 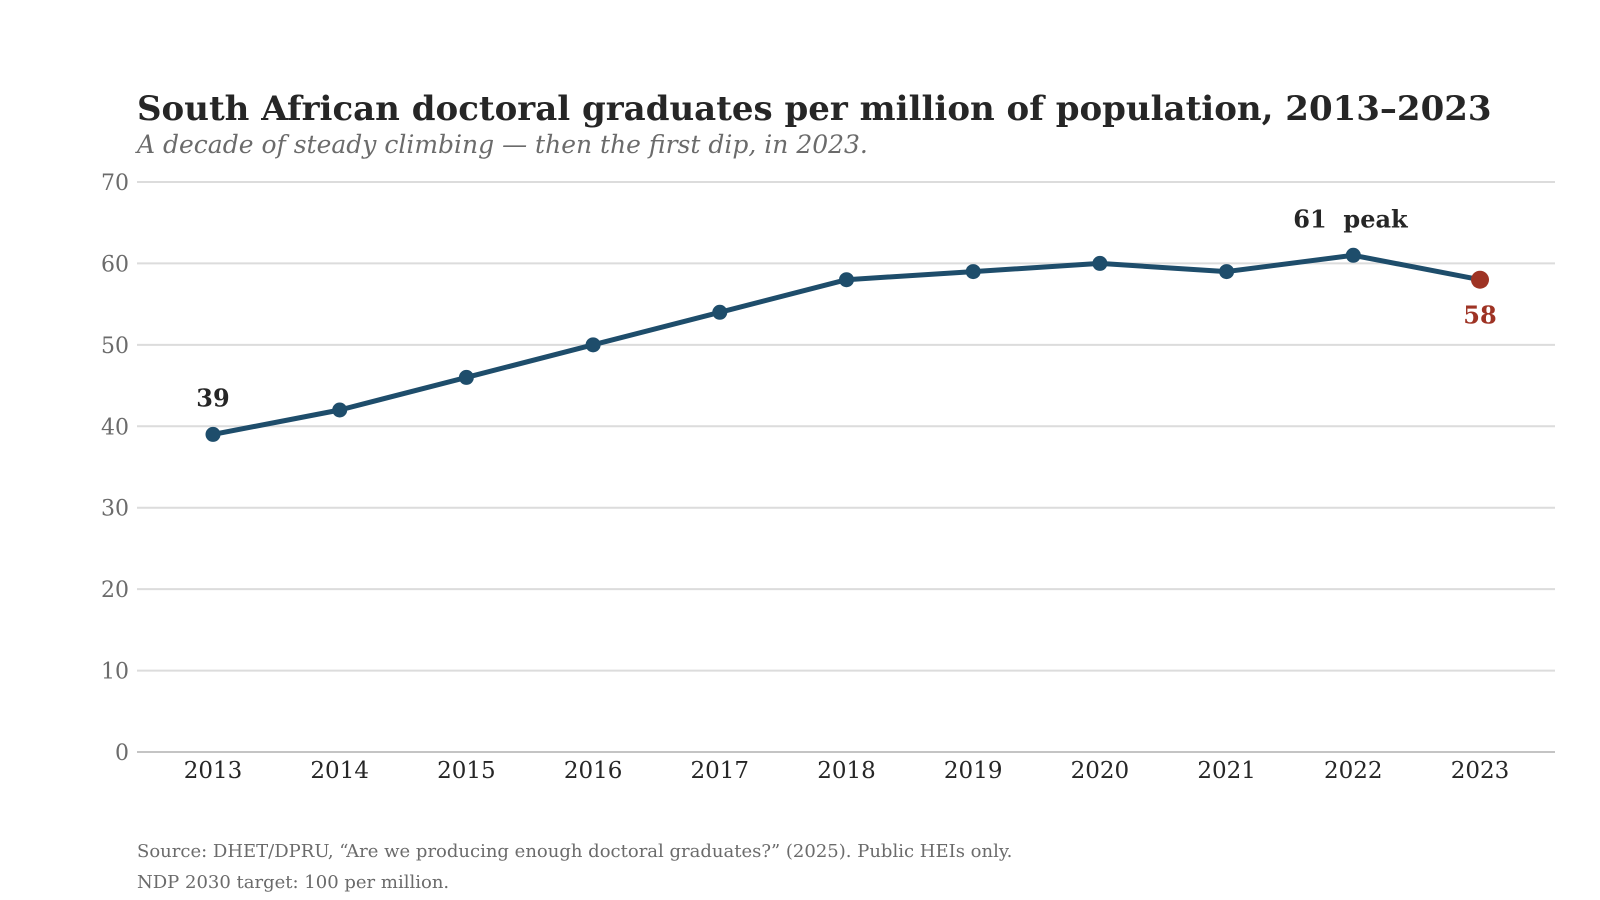 What do you see at coordinates (115, 672) in the screenshot?
I see `y-tick-label: 10` at bounding box center [115, 672].